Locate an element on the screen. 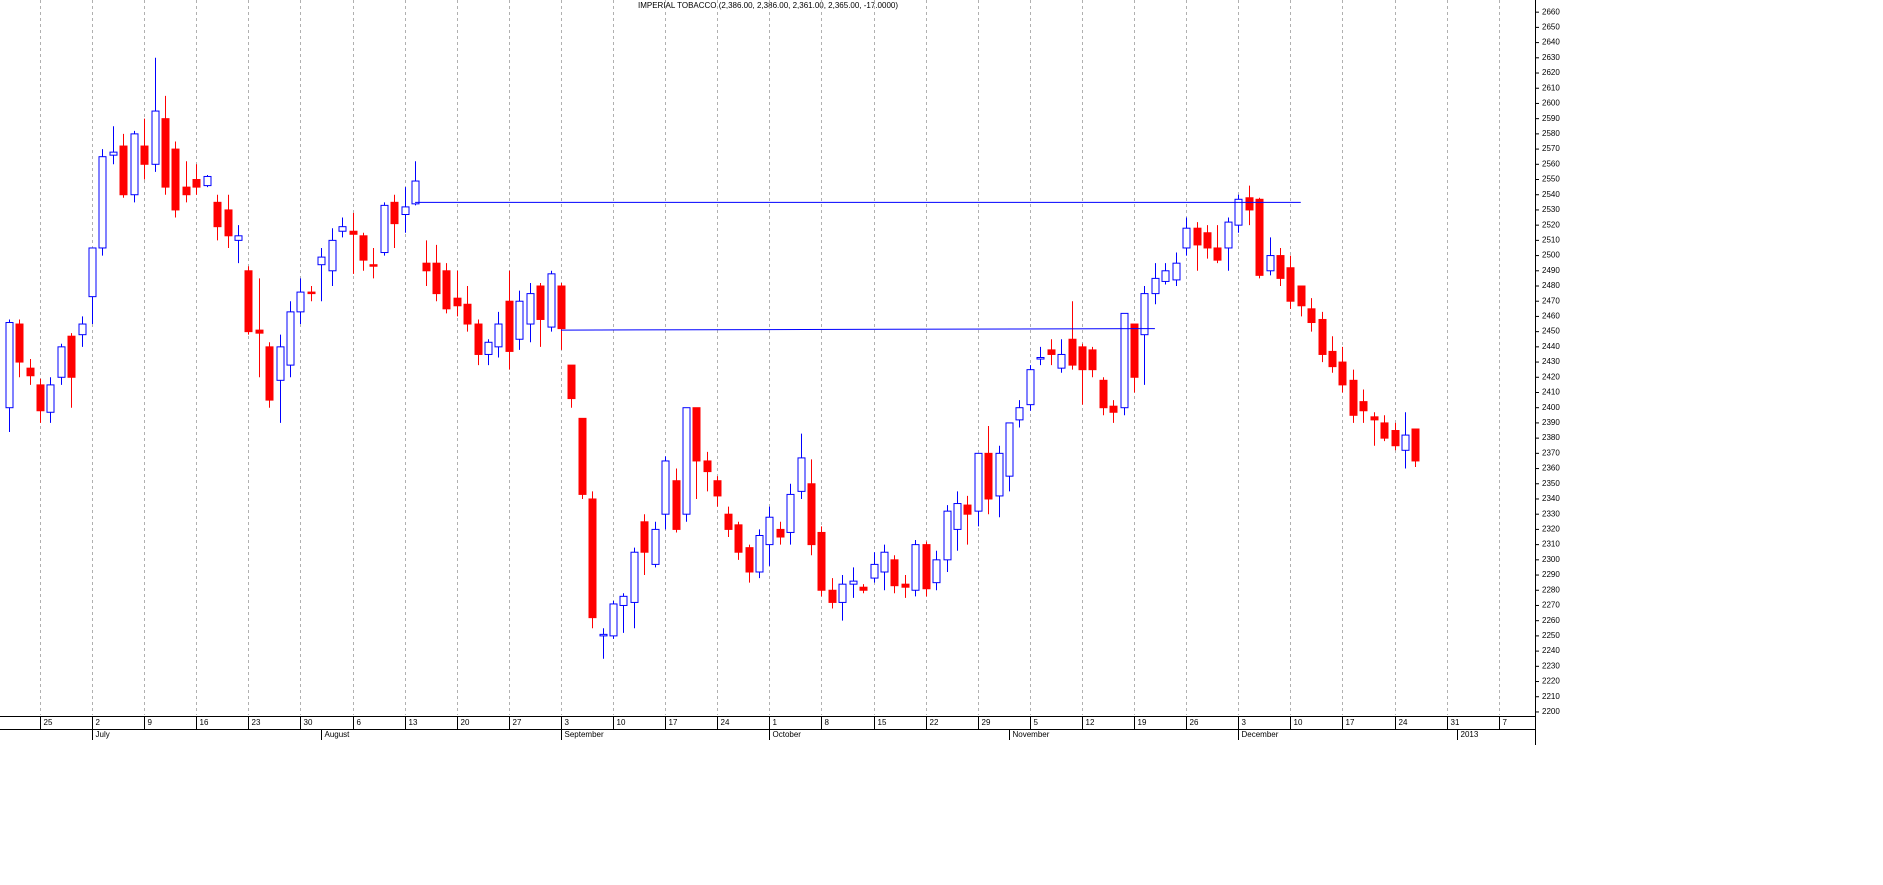 The height and width of the screenshot is (885, 1883). x-tick-label: 1 is located at coordinates (775, 722).